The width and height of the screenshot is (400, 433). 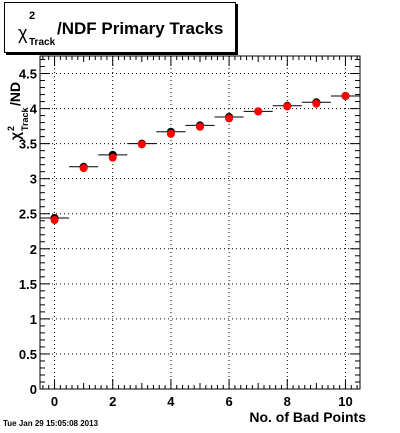 What do you see at coordinates (25, 118) in the screenshot?
I see `svg-text: Track` at bounding box center [25, 118].